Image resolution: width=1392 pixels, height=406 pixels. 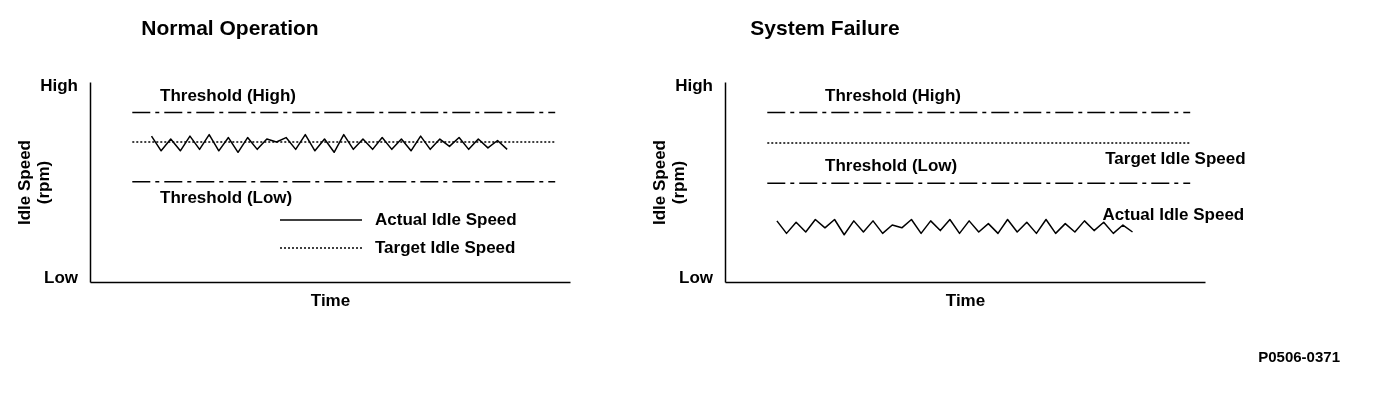 I want to click on legend-label: Actual Idle Speed, so click(x=446, y=219).